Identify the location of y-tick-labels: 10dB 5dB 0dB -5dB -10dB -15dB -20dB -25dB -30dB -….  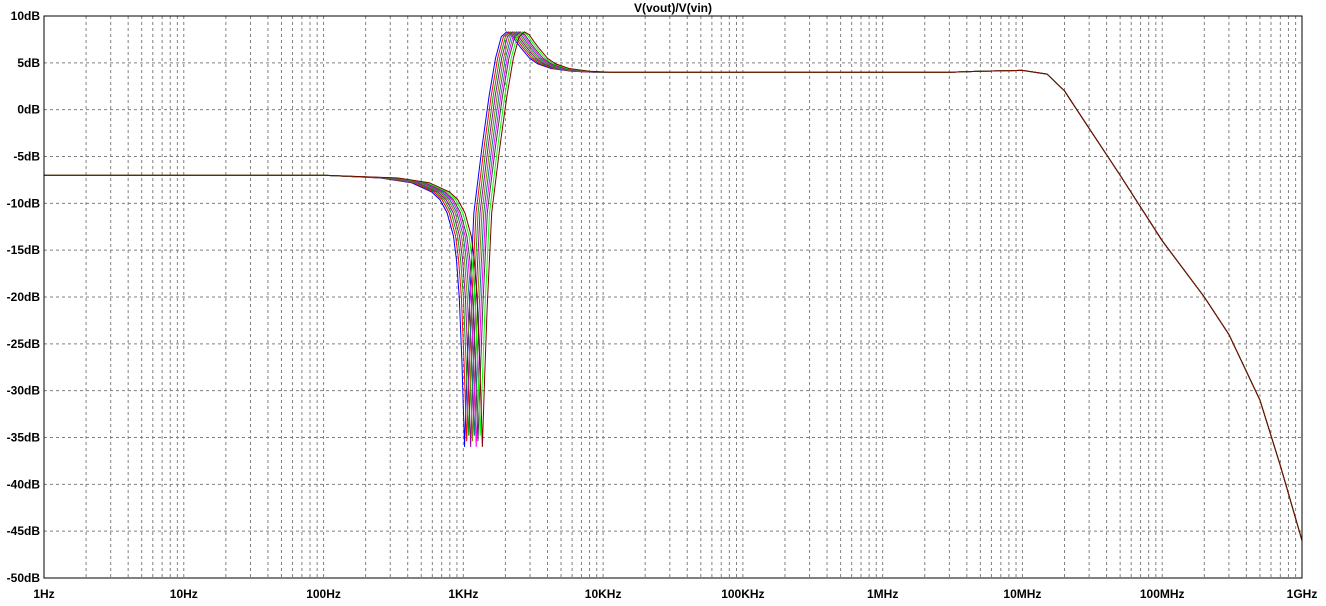
(24, 297).